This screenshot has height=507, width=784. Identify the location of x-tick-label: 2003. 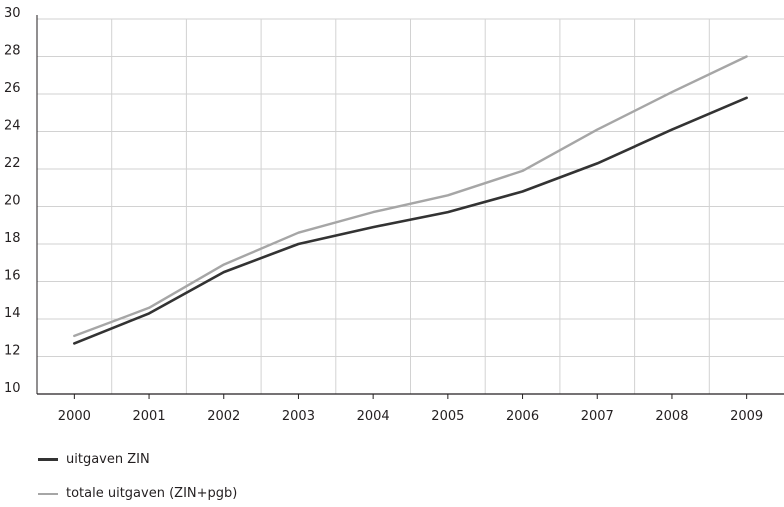
(298, 416).